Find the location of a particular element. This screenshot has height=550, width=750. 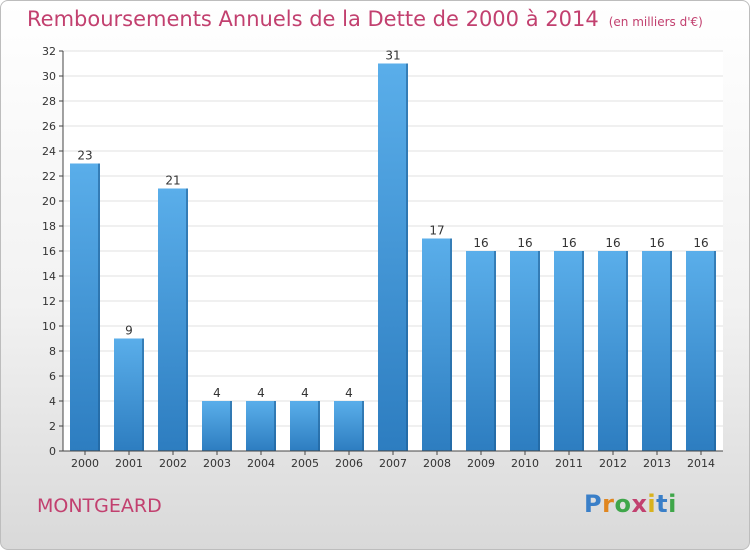

y-tick-label: 22 is located at coordinates (49, 176).